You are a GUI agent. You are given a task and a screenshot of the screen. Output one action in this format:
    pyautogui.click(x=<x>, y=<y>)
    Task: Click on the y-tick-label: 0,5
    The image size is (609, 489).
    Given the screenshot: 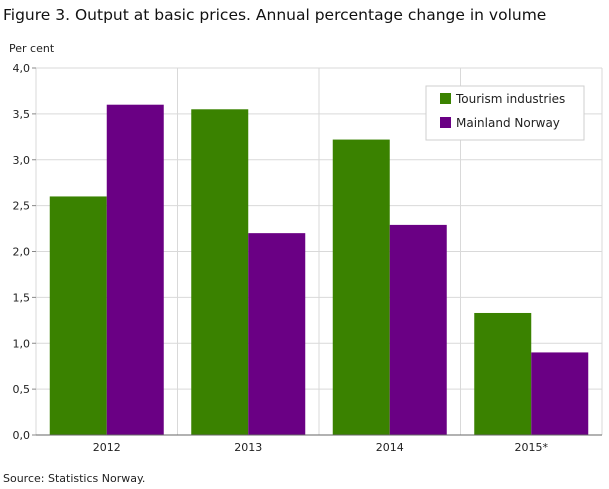 What is the action you would take?
    pyautogui.click(x=22, y=389)
    